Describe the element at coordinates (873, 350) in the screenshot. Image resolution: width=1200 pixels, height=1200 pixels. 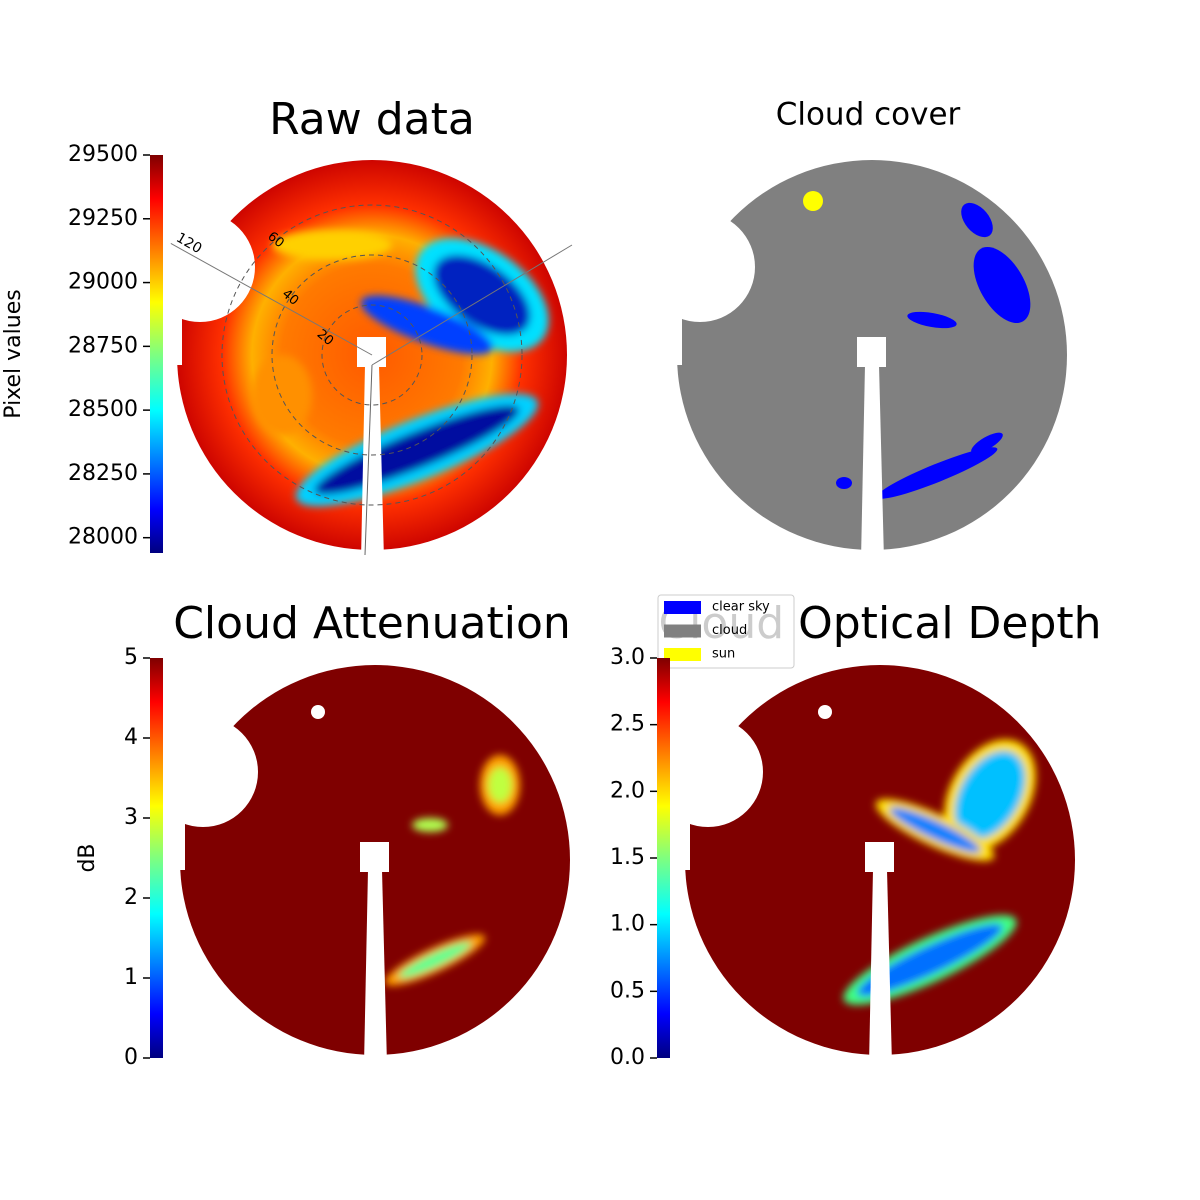
I see `clear-sky-area` at that location.